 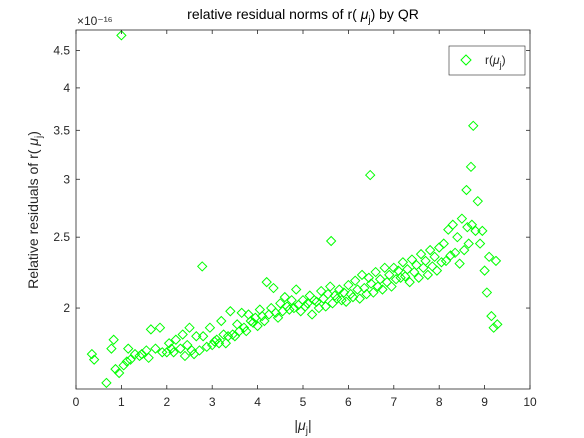 I want to click on legend-label: r(μj), so click(x=495, y=61).